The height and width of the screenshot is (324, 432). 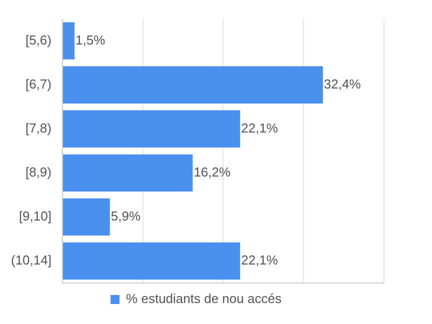 What do you see at coordinates (38, 172) in the screenshot?
I see `y-tick-label: [8,9)` at bounding box center [38, 172].